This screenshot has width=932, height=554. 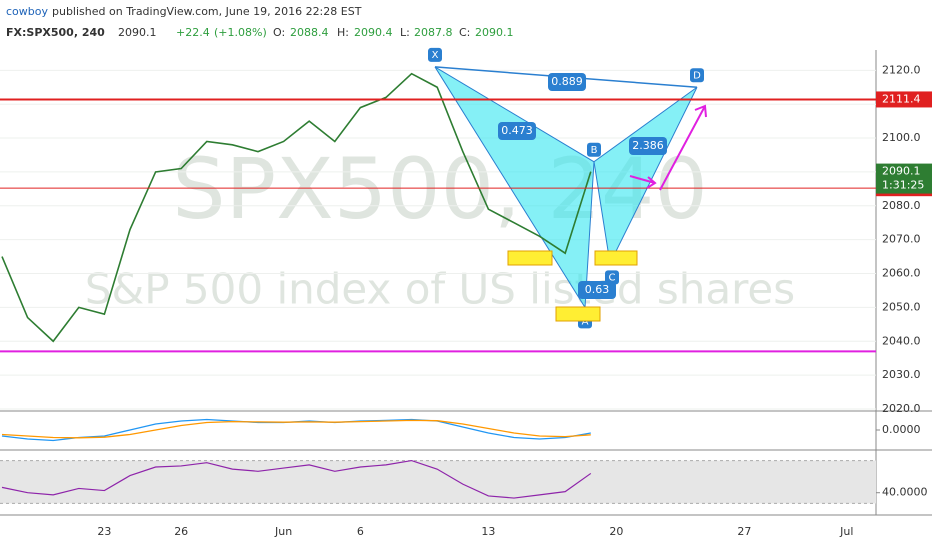 I want to click on o-label: O:, so click(x=279, y=32).